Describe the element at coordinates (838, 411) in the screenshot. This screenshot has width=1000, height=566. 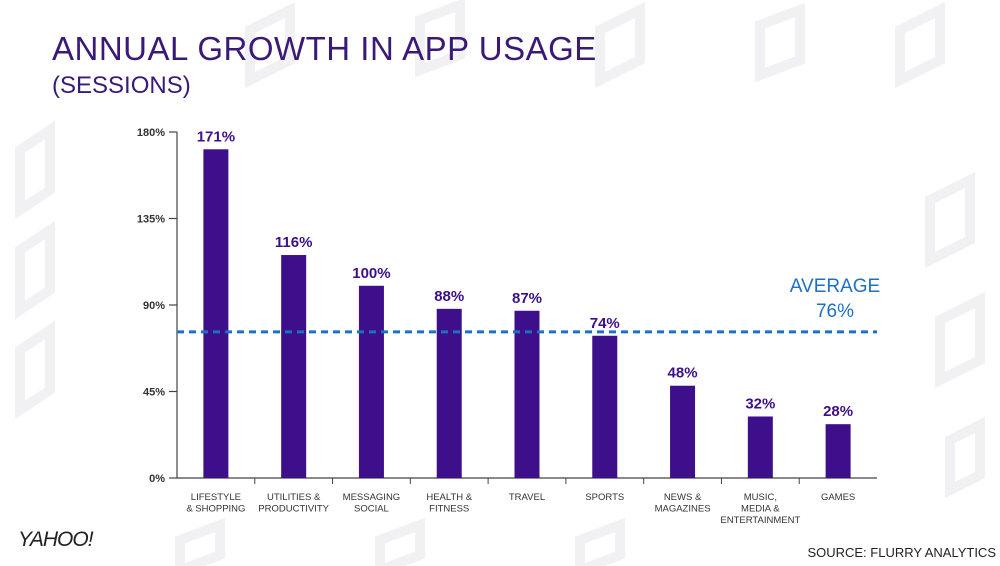
I see `bar-value-label: 28%` at that location.